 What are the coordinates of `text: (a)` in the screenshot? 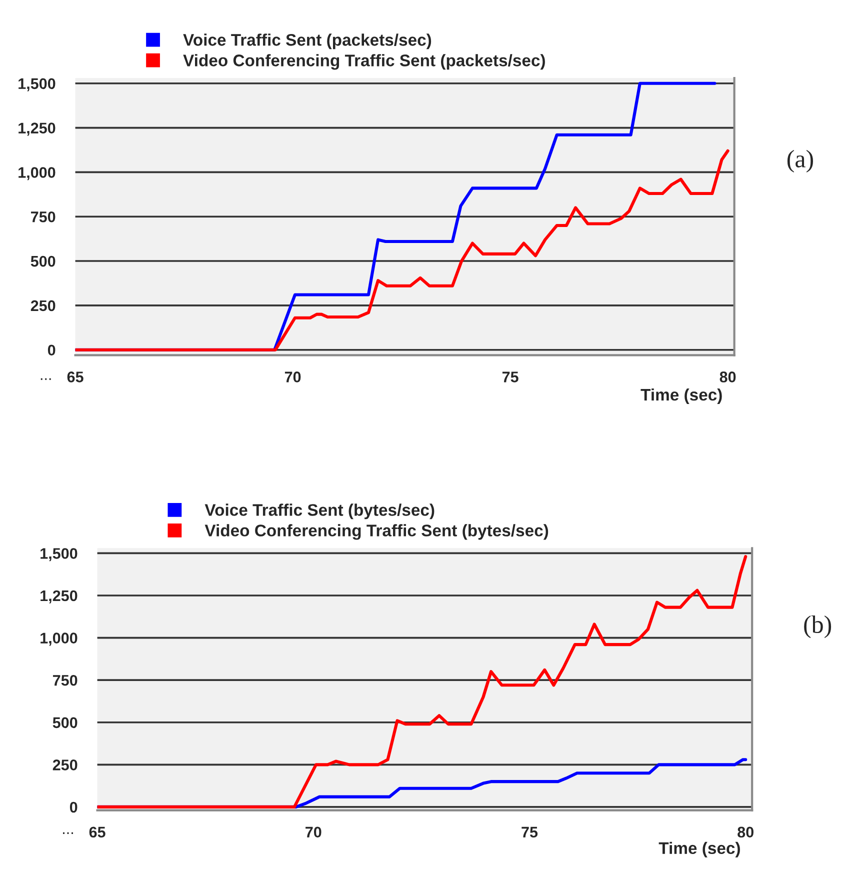 It's located at (800, 161).